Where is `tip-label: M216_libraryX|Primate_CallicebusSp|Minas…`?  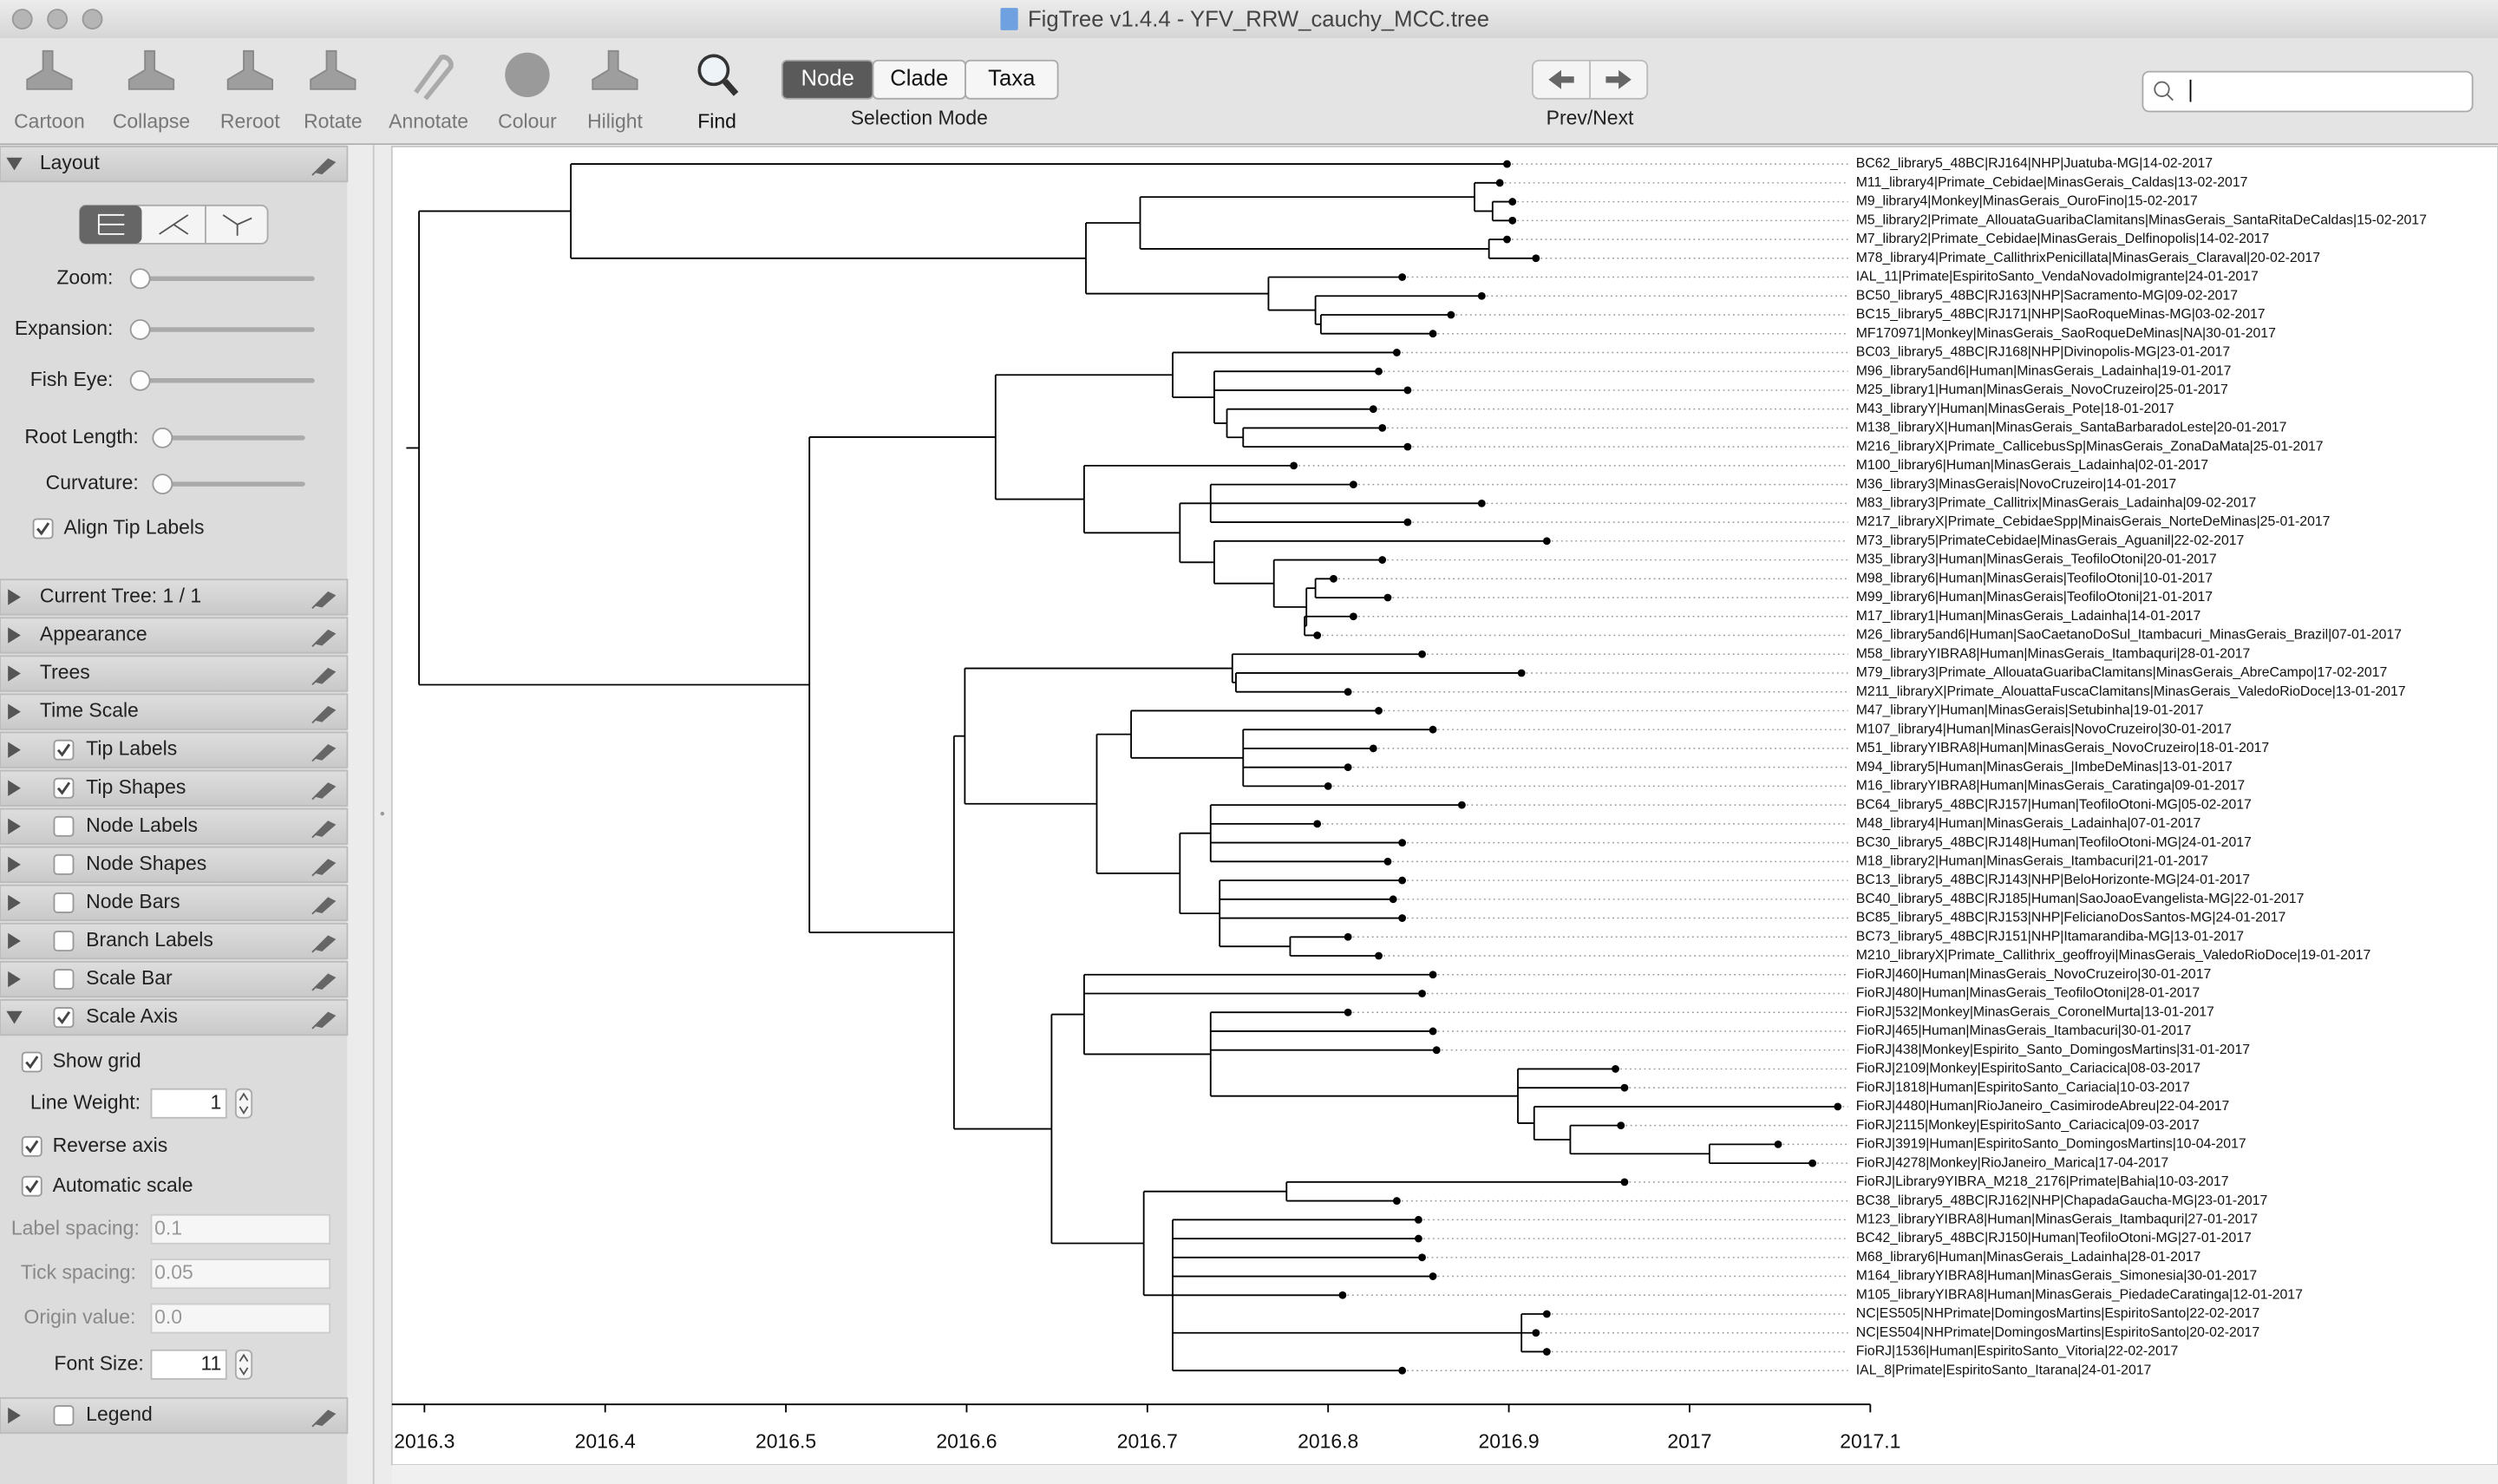
tip-label: M216_libraryX|Primate_CallicebusSp|Minas… is located at coordinates (2090, 446).